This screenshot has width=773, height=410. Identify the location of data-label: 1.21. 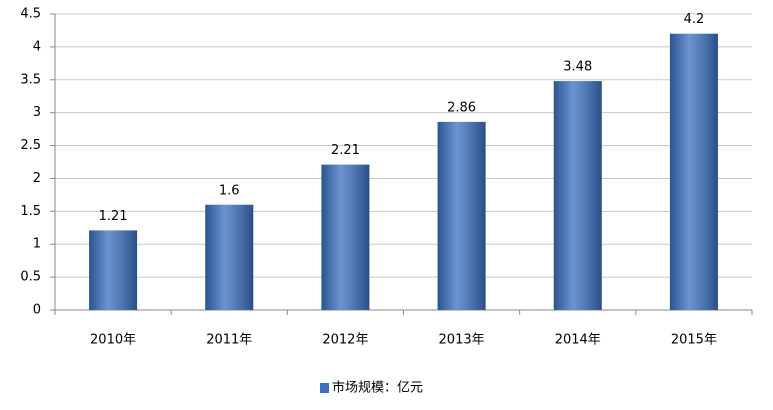
(113, 216).